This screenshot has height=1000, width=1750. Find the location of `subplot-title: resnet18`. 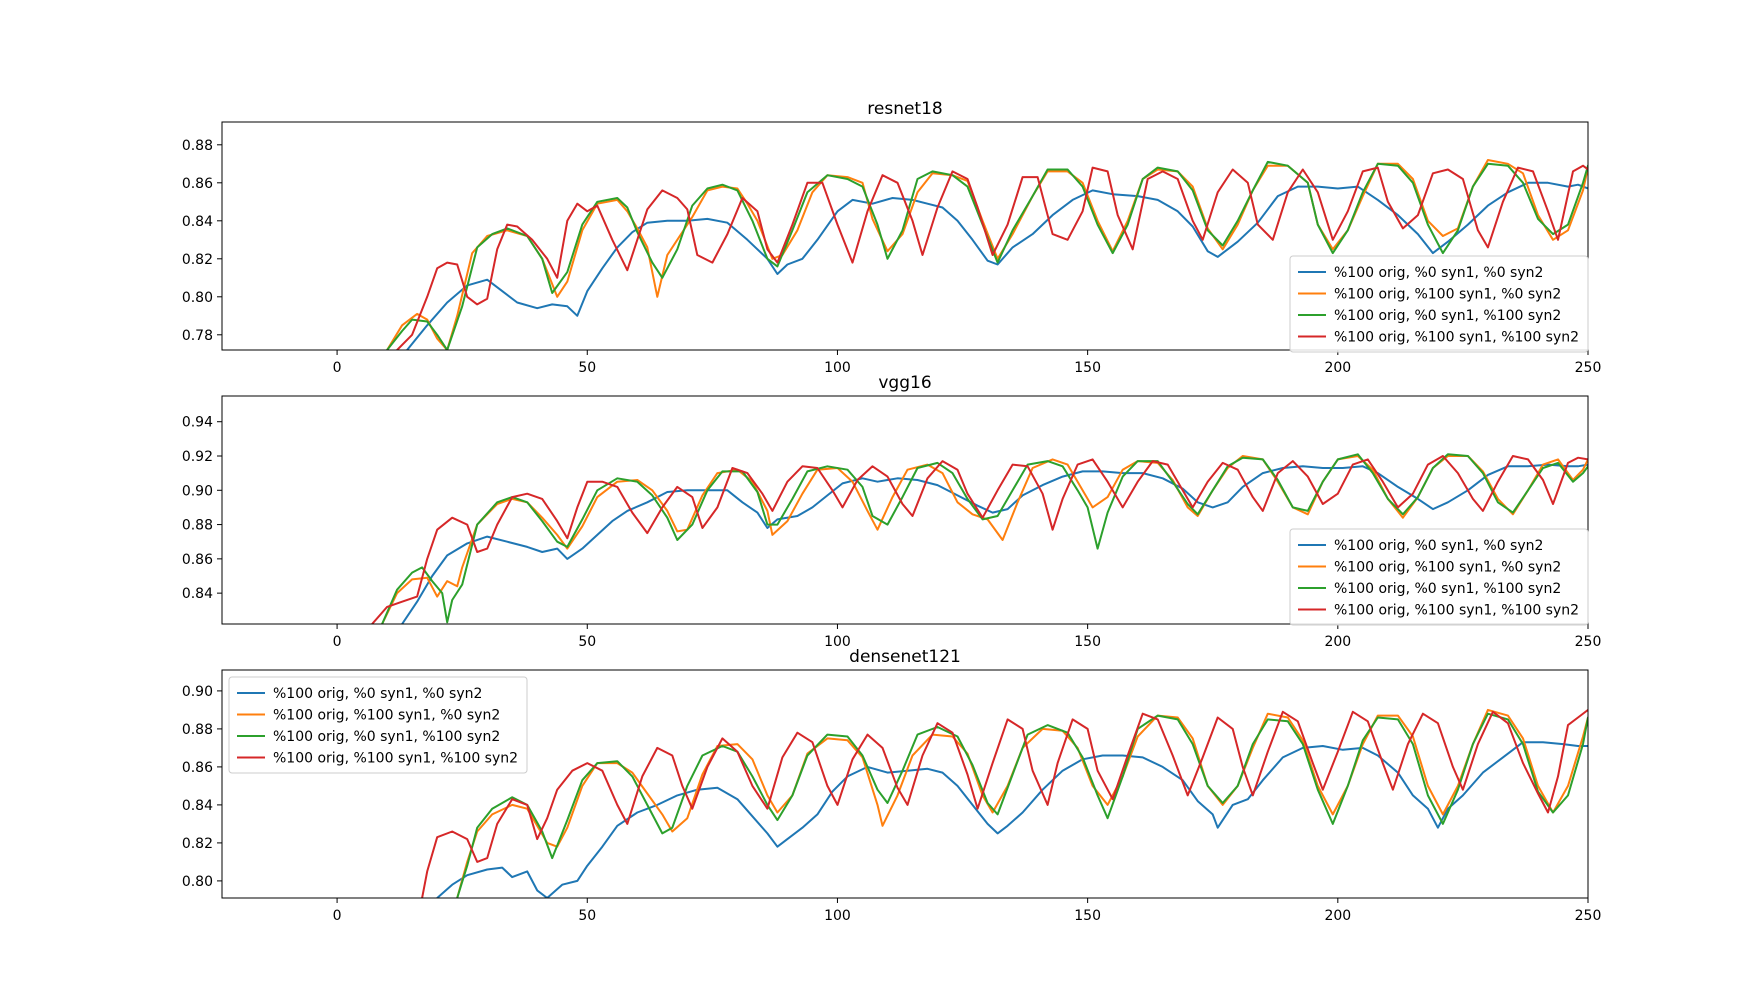

subplot-title: resnet18 is located at coordinates (904, 109).